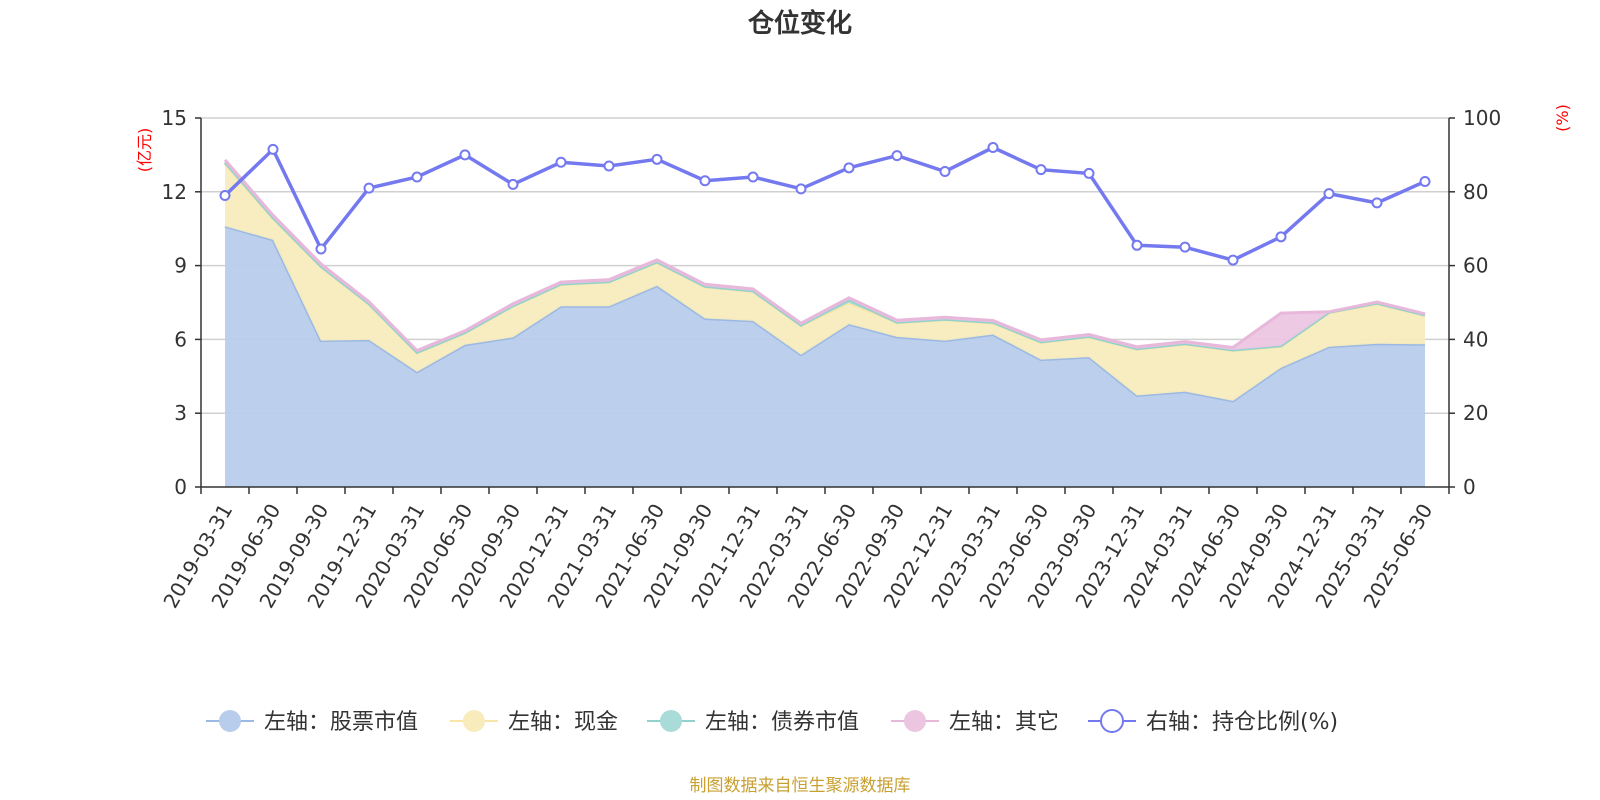 The height and width of the screenshot is (800, 1600). I want to click on legend-item: 左轴：股票市值, so click(312, 722).